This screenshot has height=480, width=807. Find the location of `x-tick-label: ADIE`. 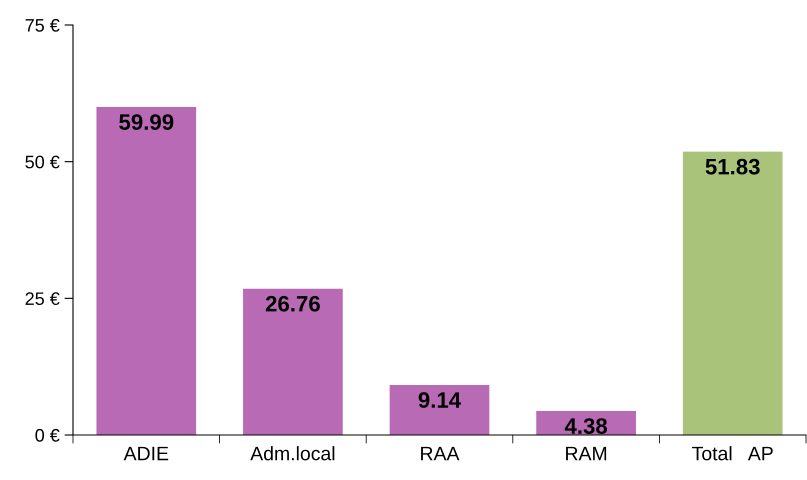

x-tick-label: ADIE is located at coordinates (146, 453).